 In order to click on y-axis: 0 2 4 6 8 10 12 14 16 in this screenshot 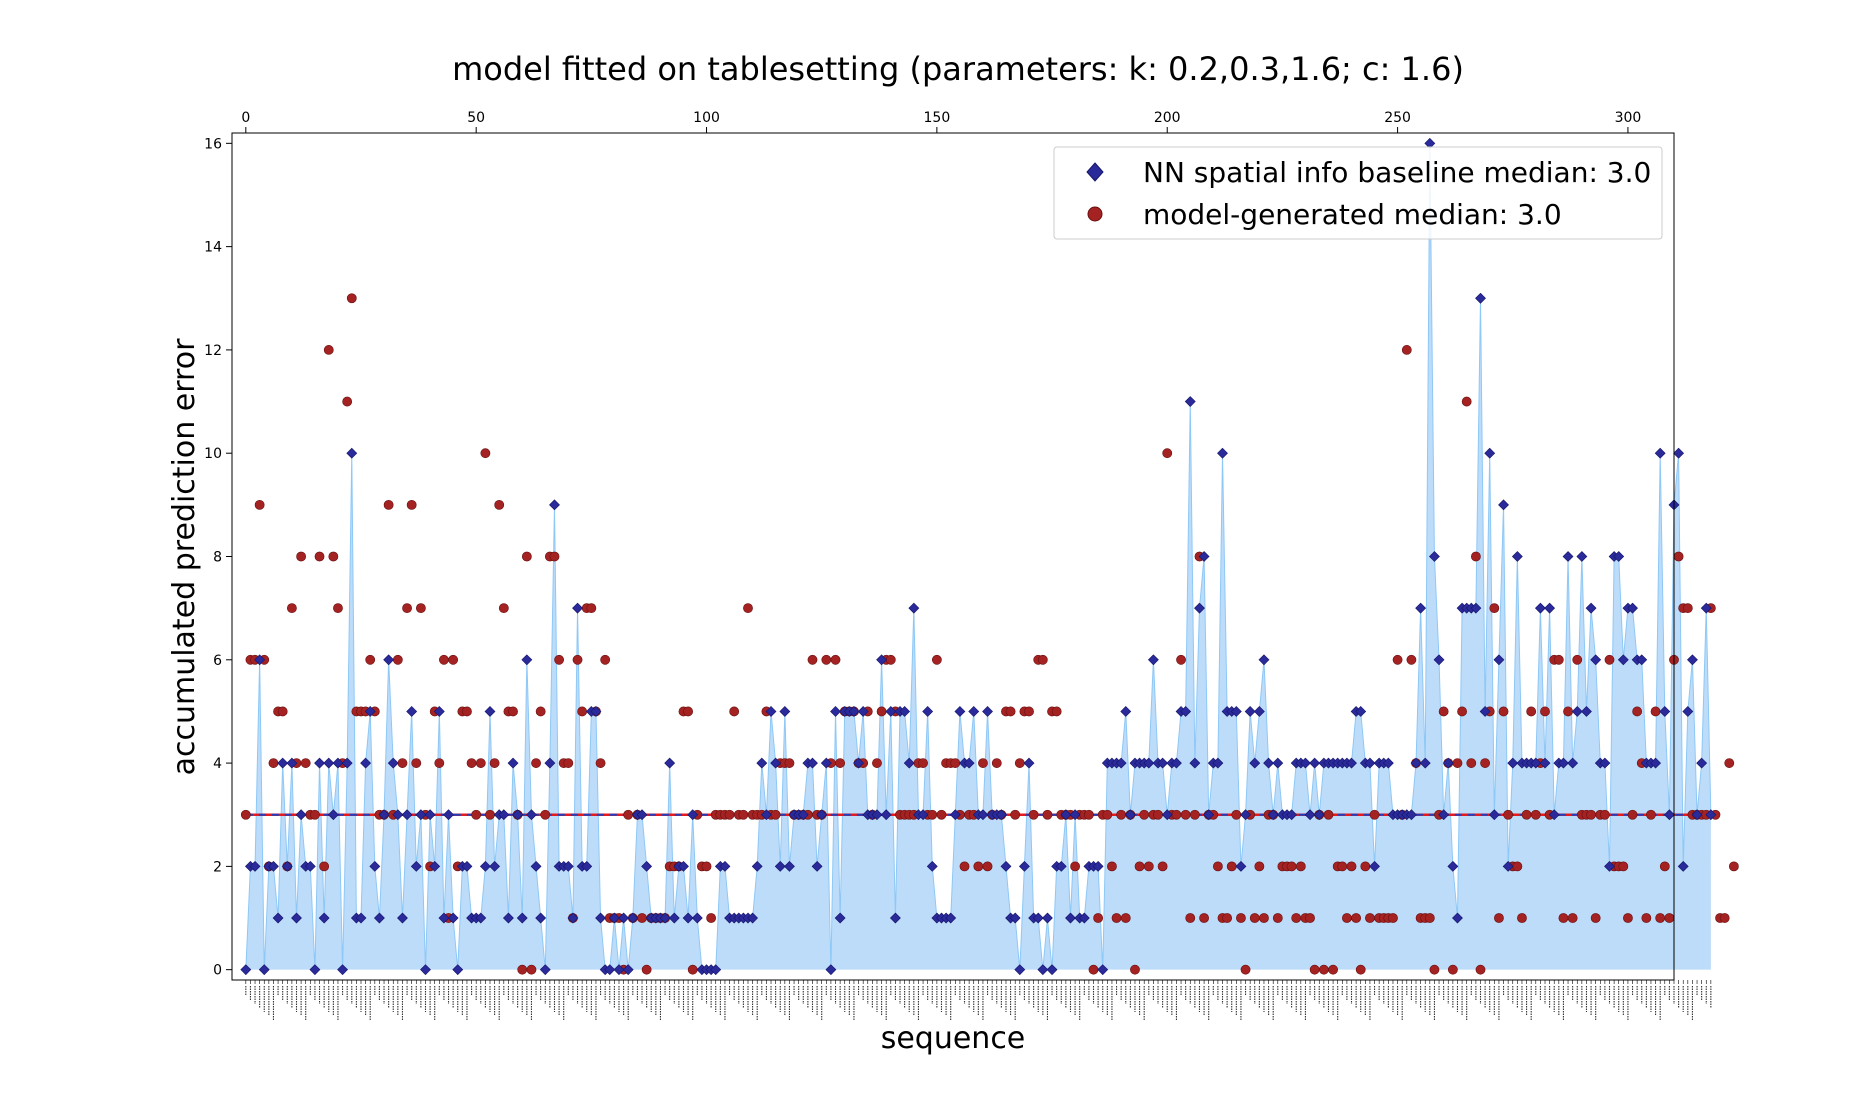, I will do `click(218, 557)`.